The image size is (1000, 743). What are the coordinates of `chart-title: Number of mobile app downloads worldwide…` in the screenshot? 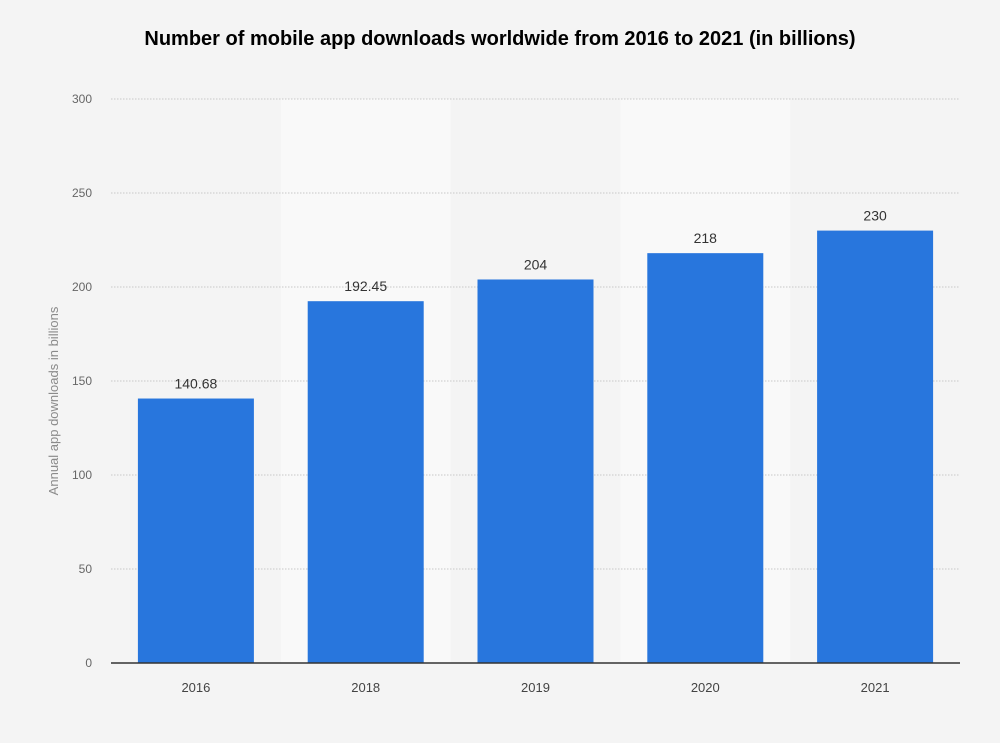 It's located at (500, 39).